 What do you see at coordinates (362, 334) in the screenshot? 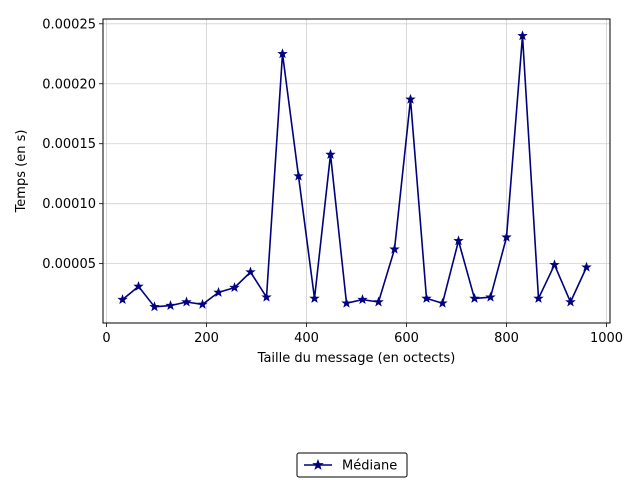
I see `x-axis-ticks: 0 200 400 600 800 1000` at bounding box center [362, 334].